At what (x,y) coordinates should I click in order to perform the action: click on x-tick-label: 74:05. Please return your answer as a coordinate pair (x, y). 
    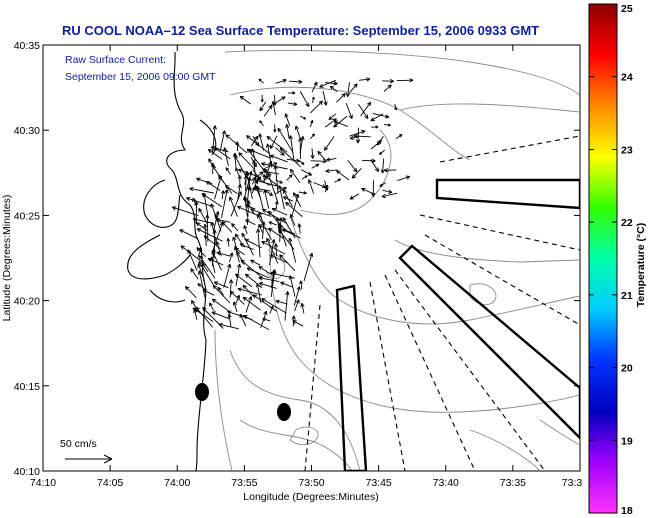
    Looking at the image, I should click on (110, 483).